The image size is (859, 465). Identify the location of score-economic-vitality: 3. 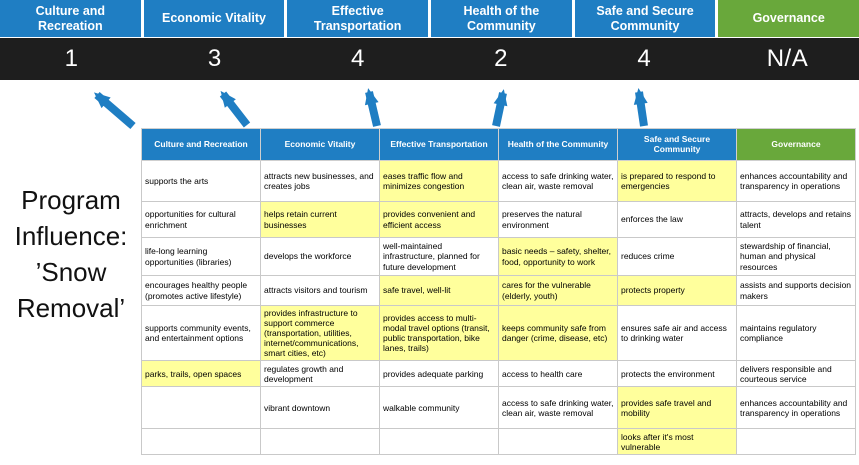
(214, 58).